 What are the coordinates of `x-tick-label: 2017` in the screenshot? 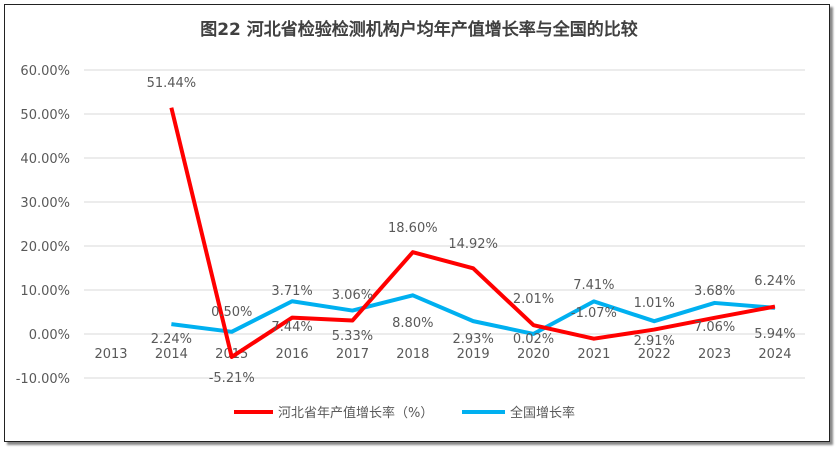 It's located at (352, 354).